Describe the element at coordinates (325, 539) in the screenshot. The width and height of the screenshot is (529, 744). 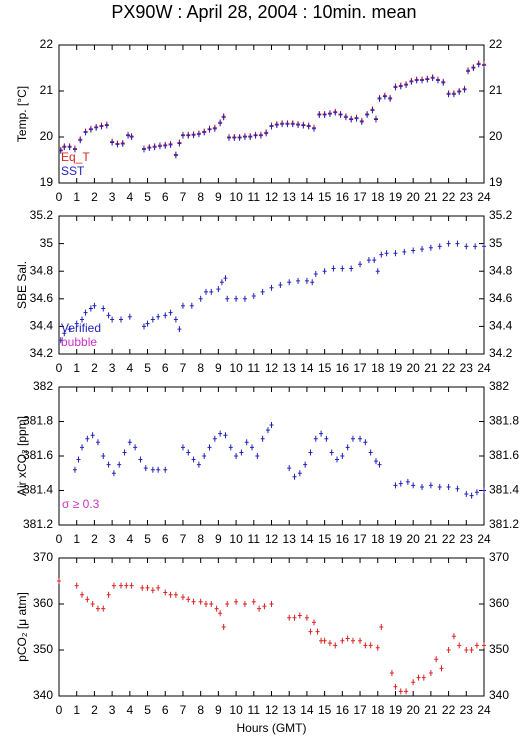
I see `x-tick-label: 15` at that location.